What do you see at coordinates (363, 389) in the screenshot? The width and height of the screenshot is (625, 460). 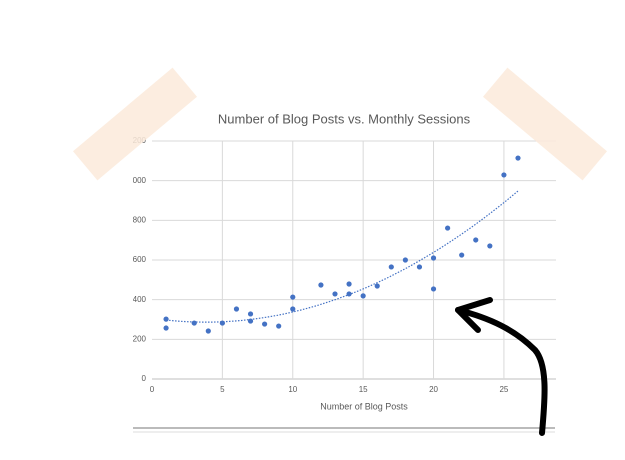 I see `x-tick-label: 15` at bounding box center [363, 389].